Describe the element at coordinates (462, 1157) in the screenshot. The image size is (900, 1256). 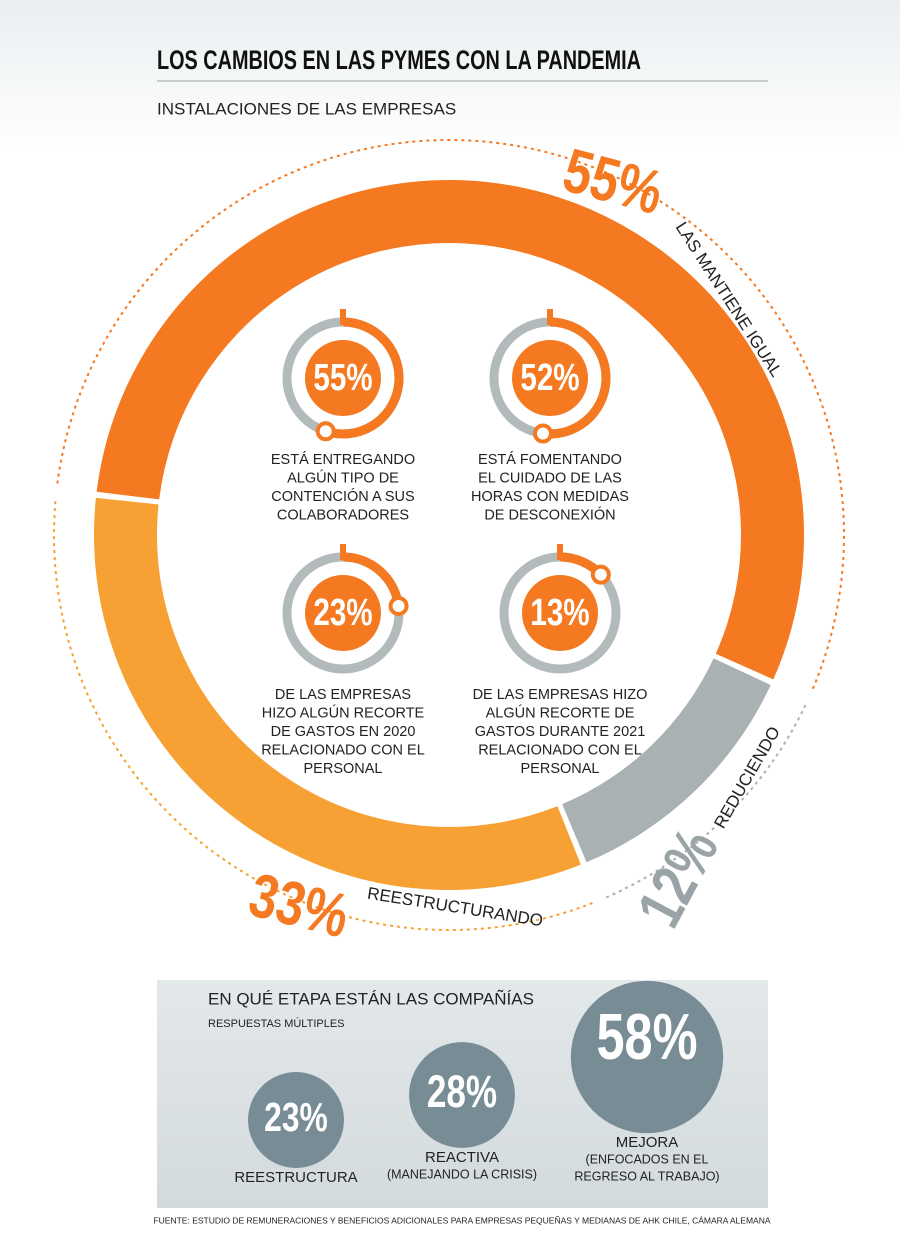
I see `stage-caption: REACTIVA` at that location.